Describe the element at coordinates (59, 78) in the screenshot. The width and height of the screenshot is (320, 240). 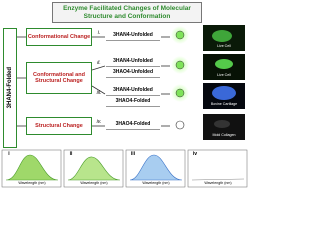
I see `change-box: Conformational and Structural Change` at that location.